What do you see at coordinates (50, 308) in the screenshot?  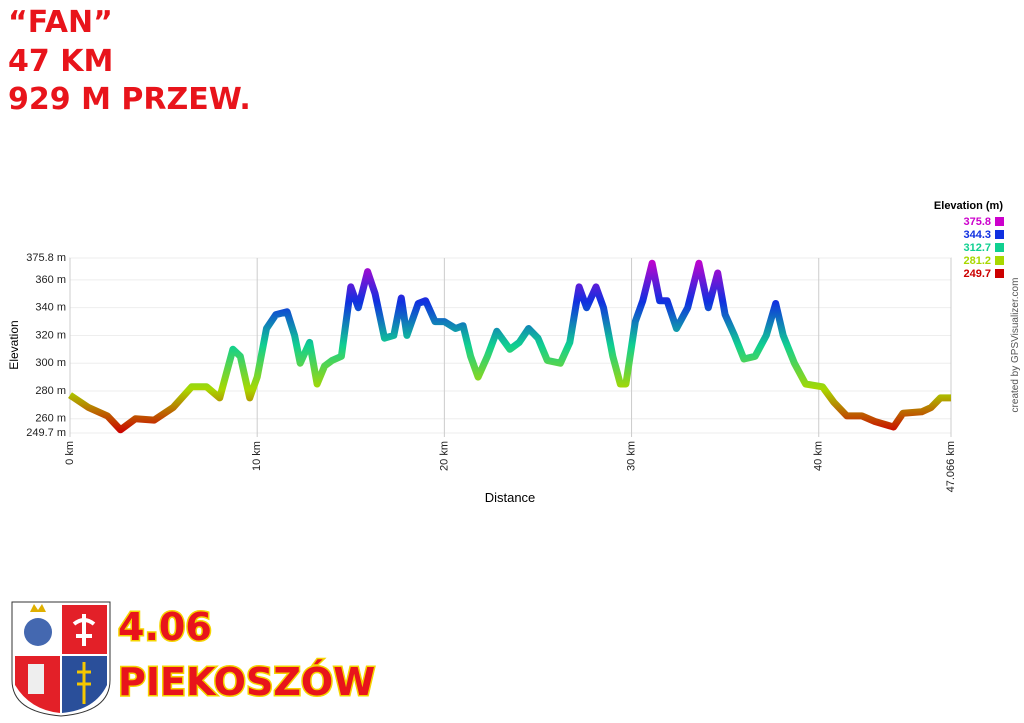 I see `y-tick-label: 340 m` at bounding box center [50, 308].